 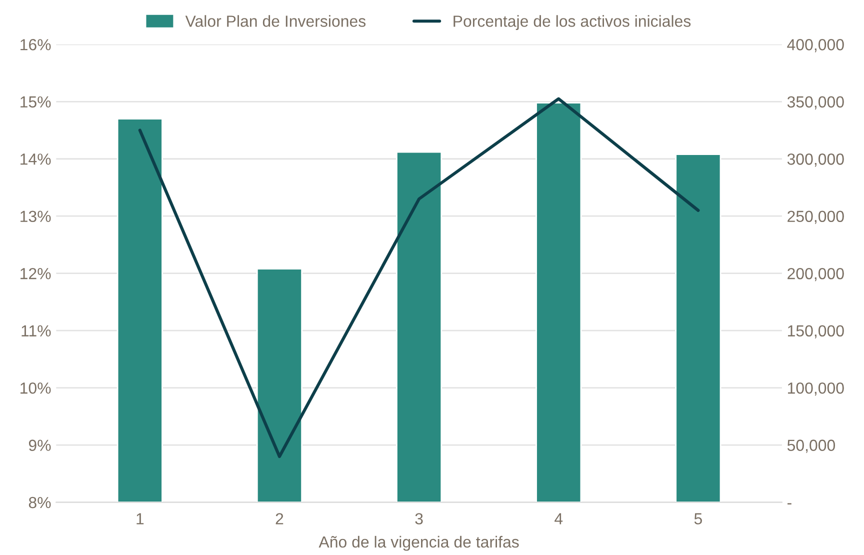 I want to click on y2-tick-label: 250,000, so click(x=816, y=217).